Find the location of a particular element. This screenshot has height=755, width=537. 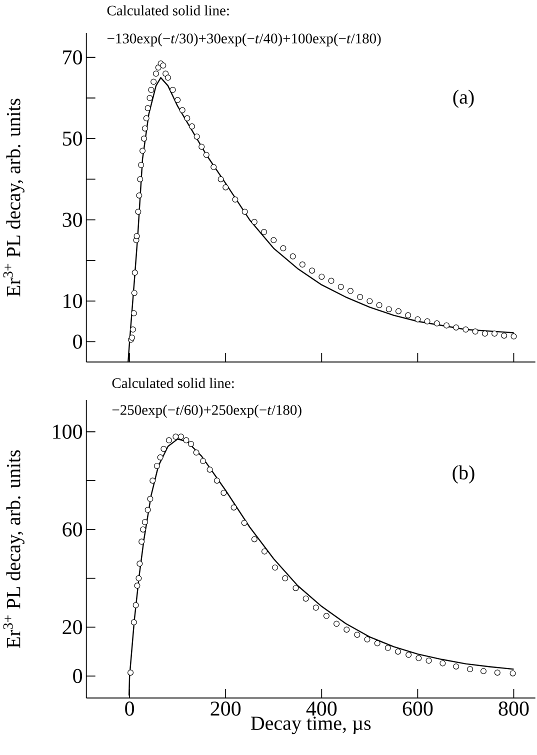

y-tick-label: 20 is located at coordinates (72, 627).